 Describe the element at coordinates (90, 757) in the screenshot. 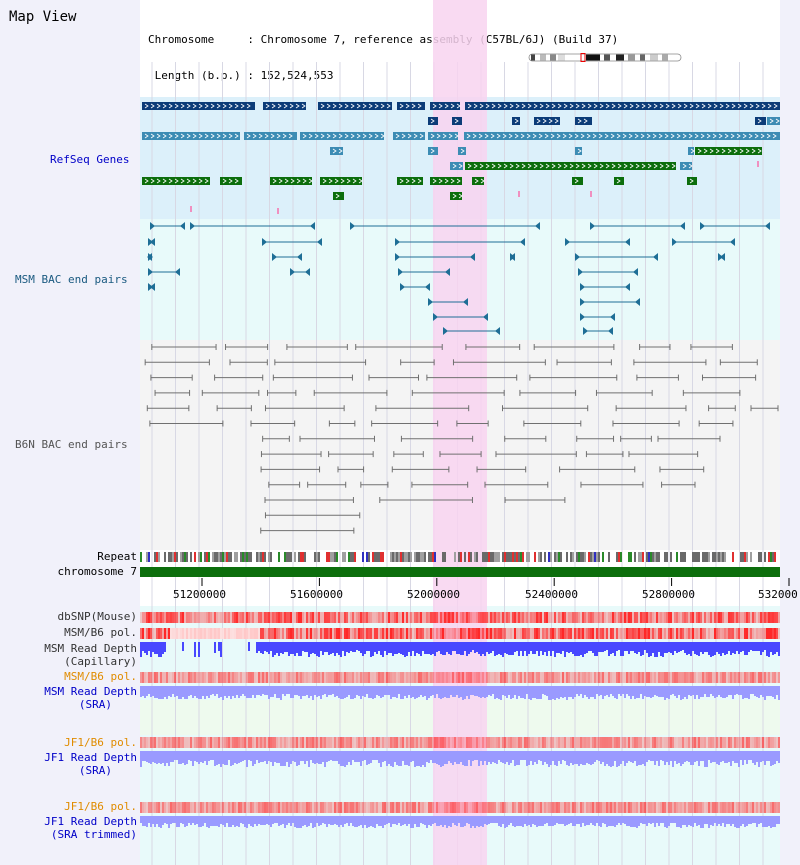

I see `jf1-depth-label-1: JF1 Read Depth` at that location.